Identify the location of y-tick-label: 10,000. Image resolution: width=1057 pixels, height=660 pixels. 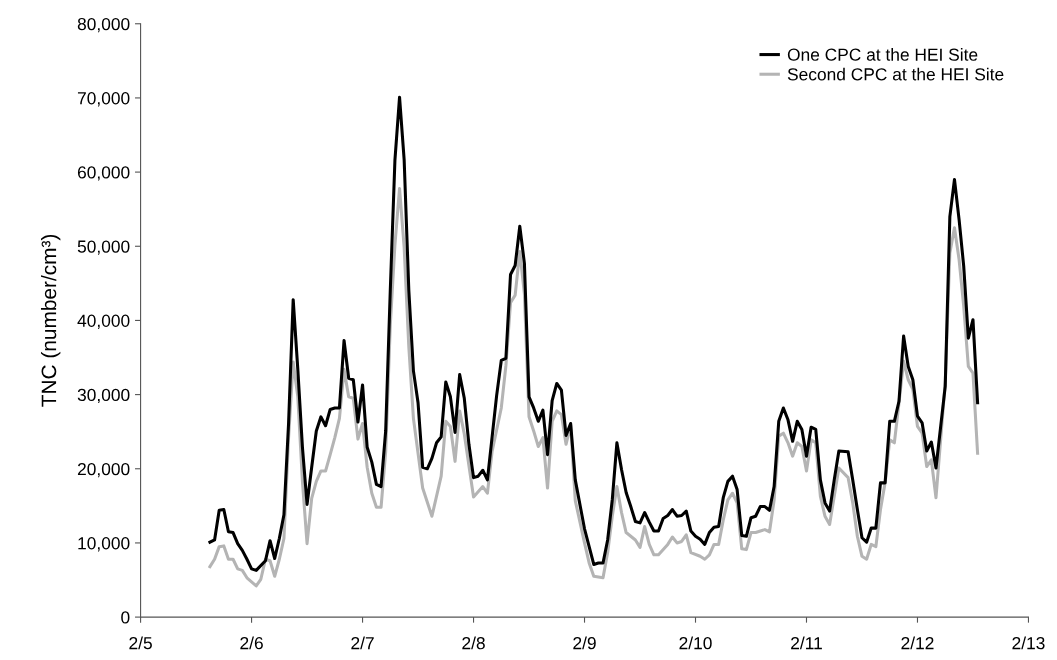
(104, 544).